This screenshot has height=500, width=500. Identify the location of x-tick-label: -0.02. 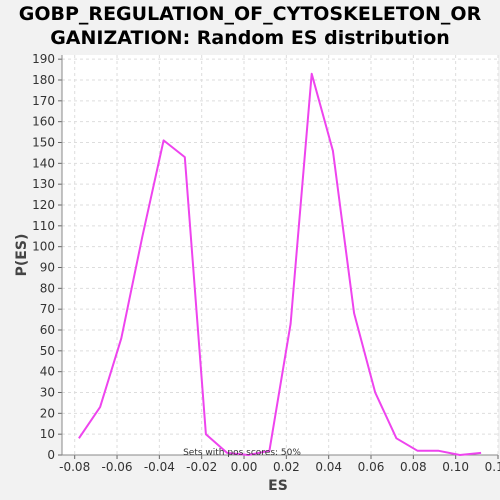
(201, 467).